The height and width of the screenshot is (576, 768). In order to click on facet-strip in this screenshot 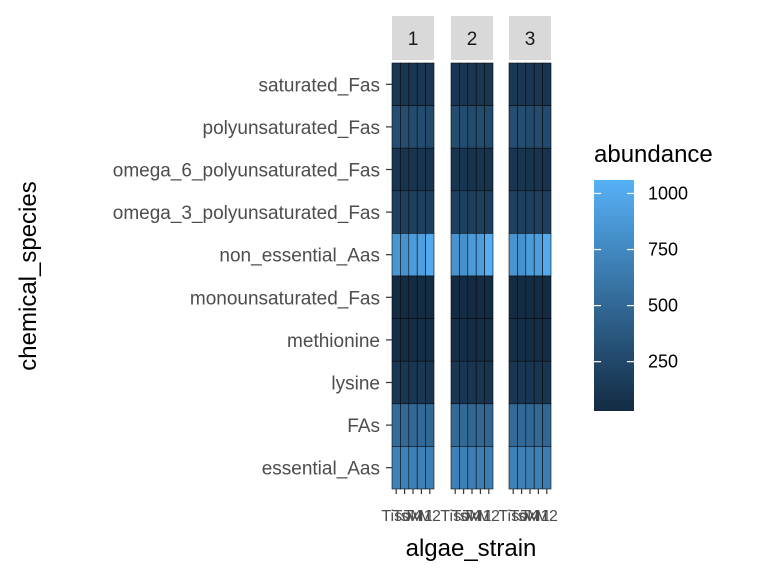, I will do `click(530, 38)`.